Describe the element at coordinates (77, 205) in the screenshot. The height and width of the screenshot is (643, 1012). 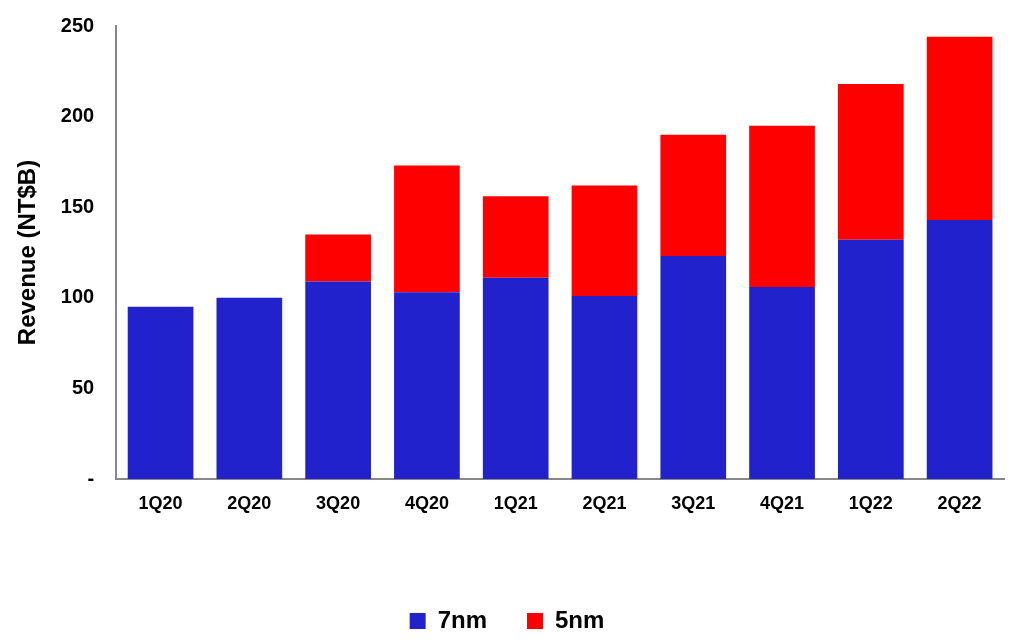
I see `y-tick-label: 150` at that location.